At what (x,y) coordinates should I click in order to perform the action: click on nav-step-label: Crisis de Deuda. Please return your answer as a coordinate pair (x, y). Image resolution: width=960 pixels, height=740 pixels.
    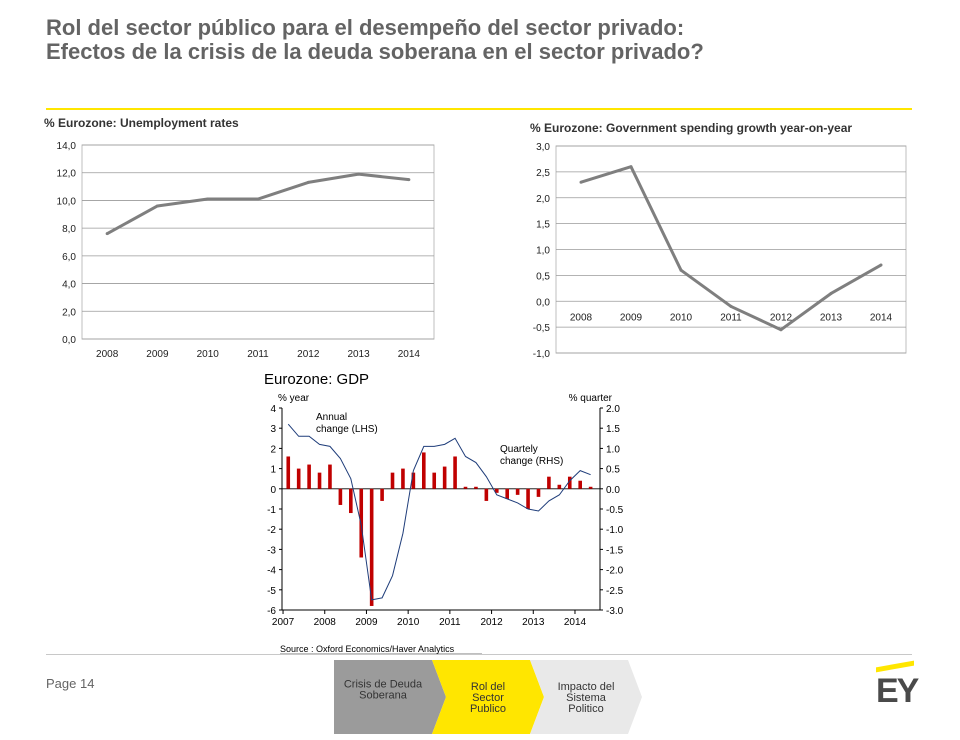
    Looking at the image, I should click on (383, 685).